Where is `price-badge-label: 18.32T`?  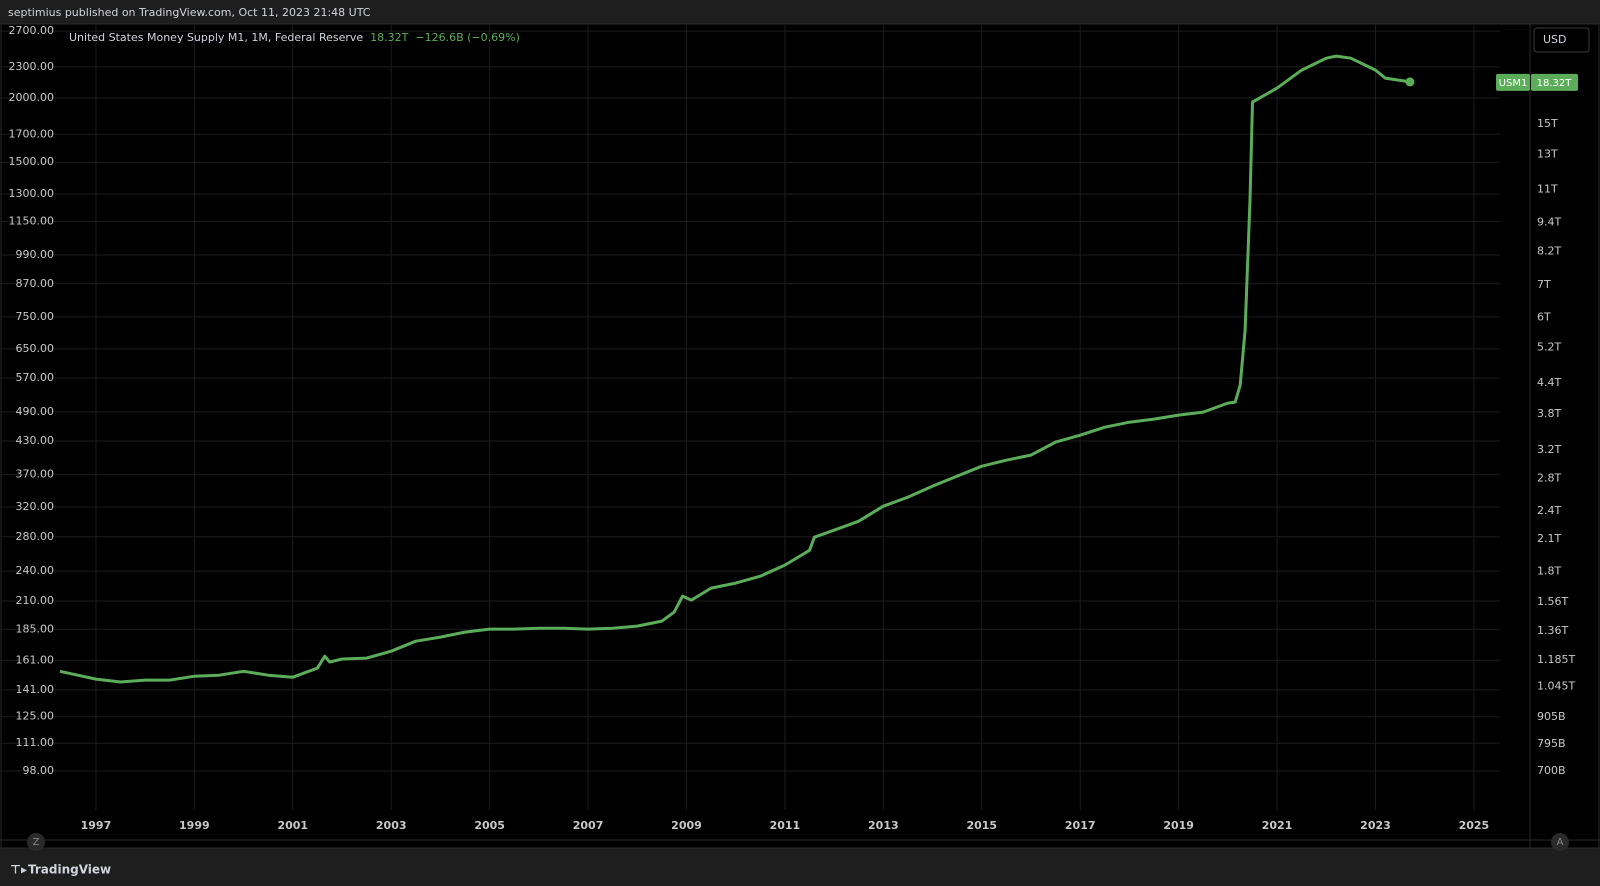 price-badge-label: 18.32T is located at coordinates (1555, 83).